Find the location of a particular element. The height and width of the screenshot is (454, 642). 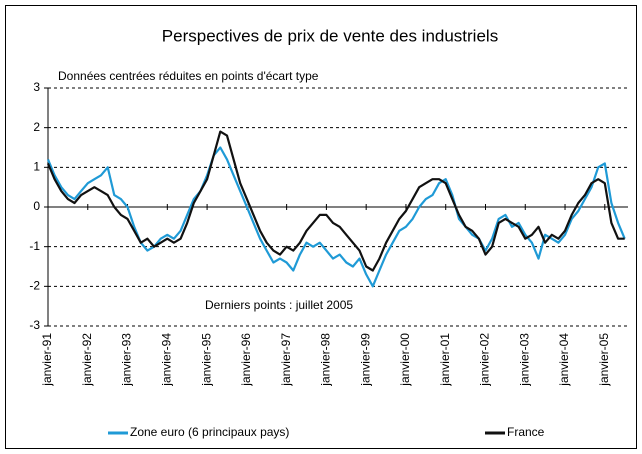

x-tick-label: janvier-01 is located at coordinates (445, 360).